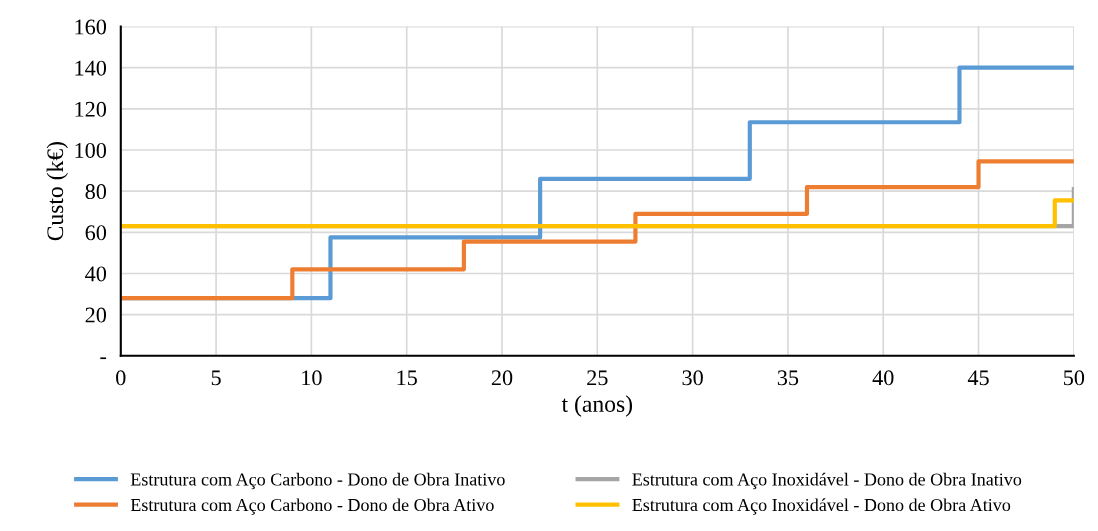  What do you see at coordinates (103, 358) in the screenshot?
I see `y-tick-label: -` at bounding box center [103, 358].